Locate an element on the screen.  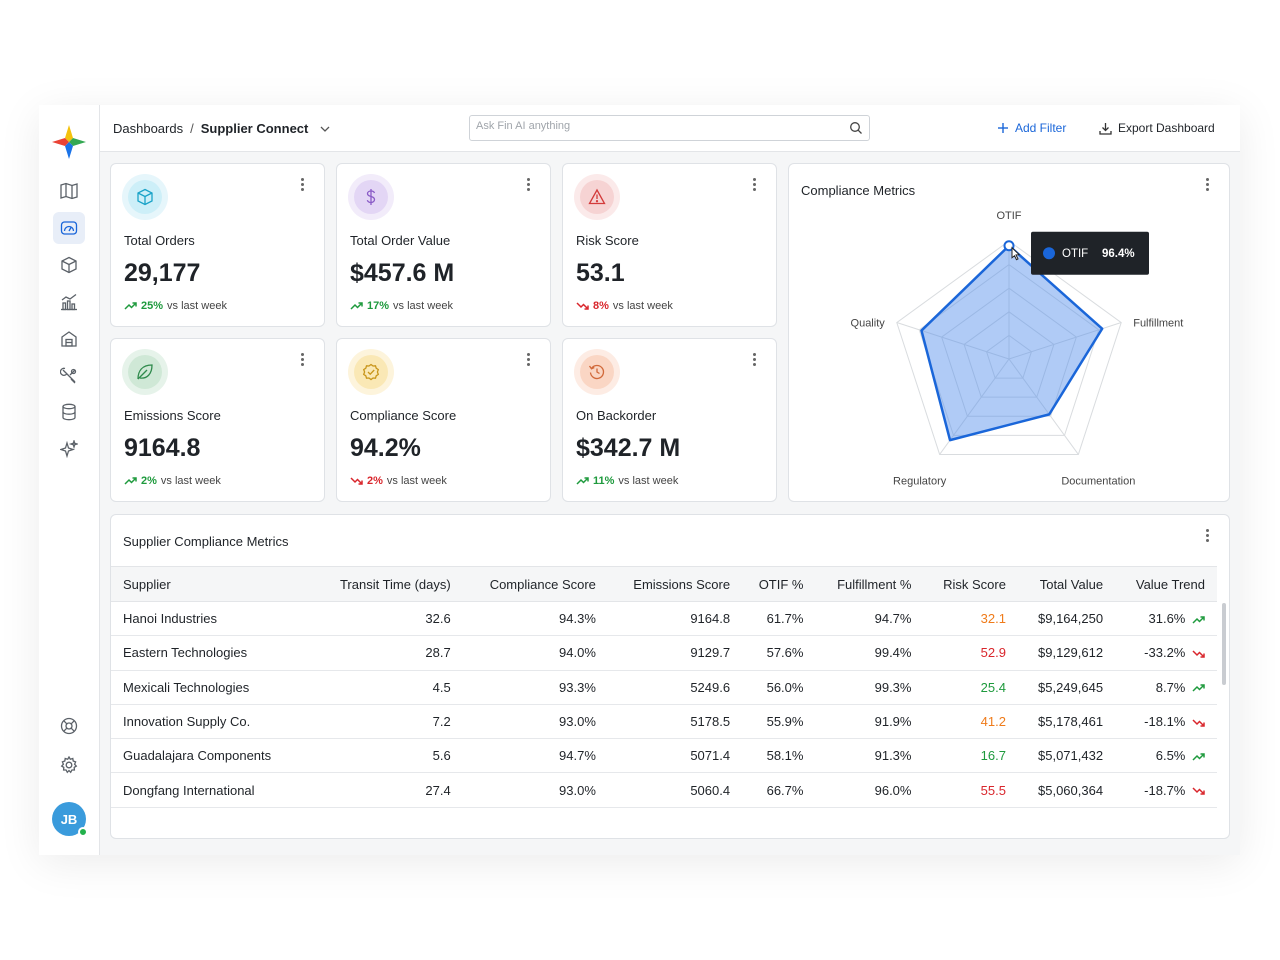
cell-emissions: 5071.4 is located at coordinates (710, 756).